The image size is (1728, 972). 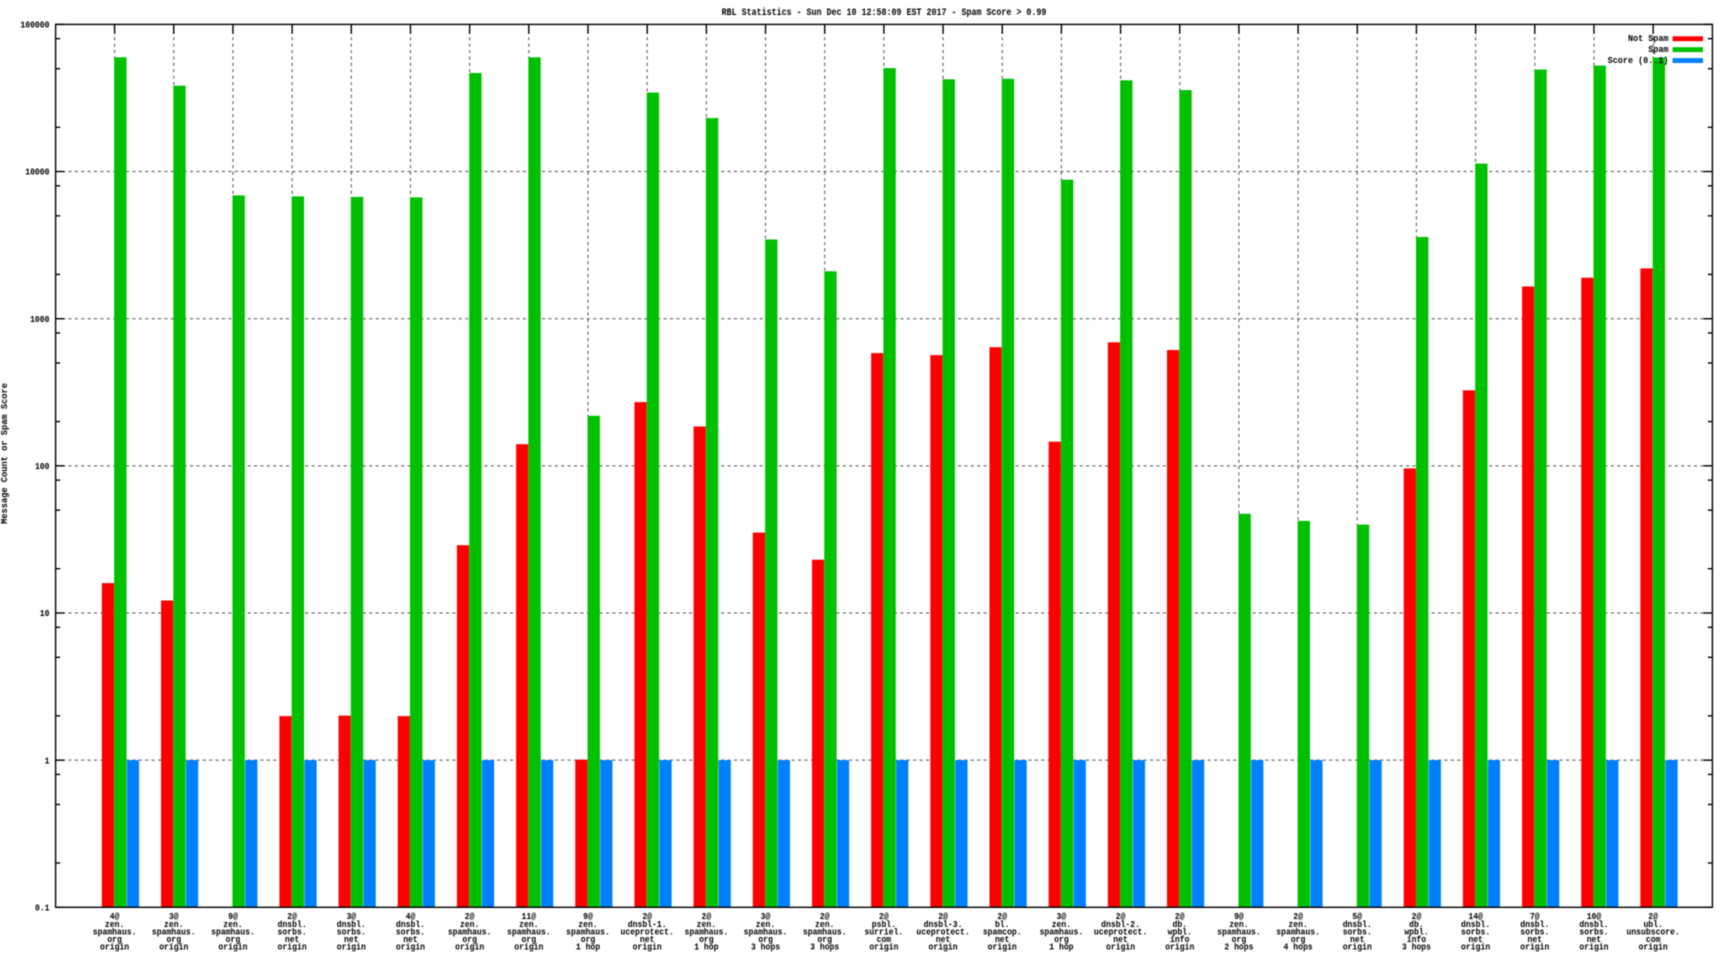 What do you see at coordinates (37, 172) in the screenshot?
I see `svg-text: 10000` at bounding box center [37, 172].